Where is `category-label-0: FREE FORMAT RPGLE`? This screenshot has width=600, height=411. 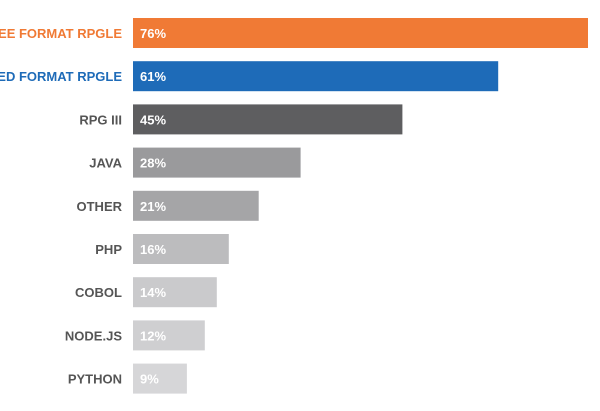 category-label-0: FREE FORMAT RPGLE is located at coordinates (61, 33).